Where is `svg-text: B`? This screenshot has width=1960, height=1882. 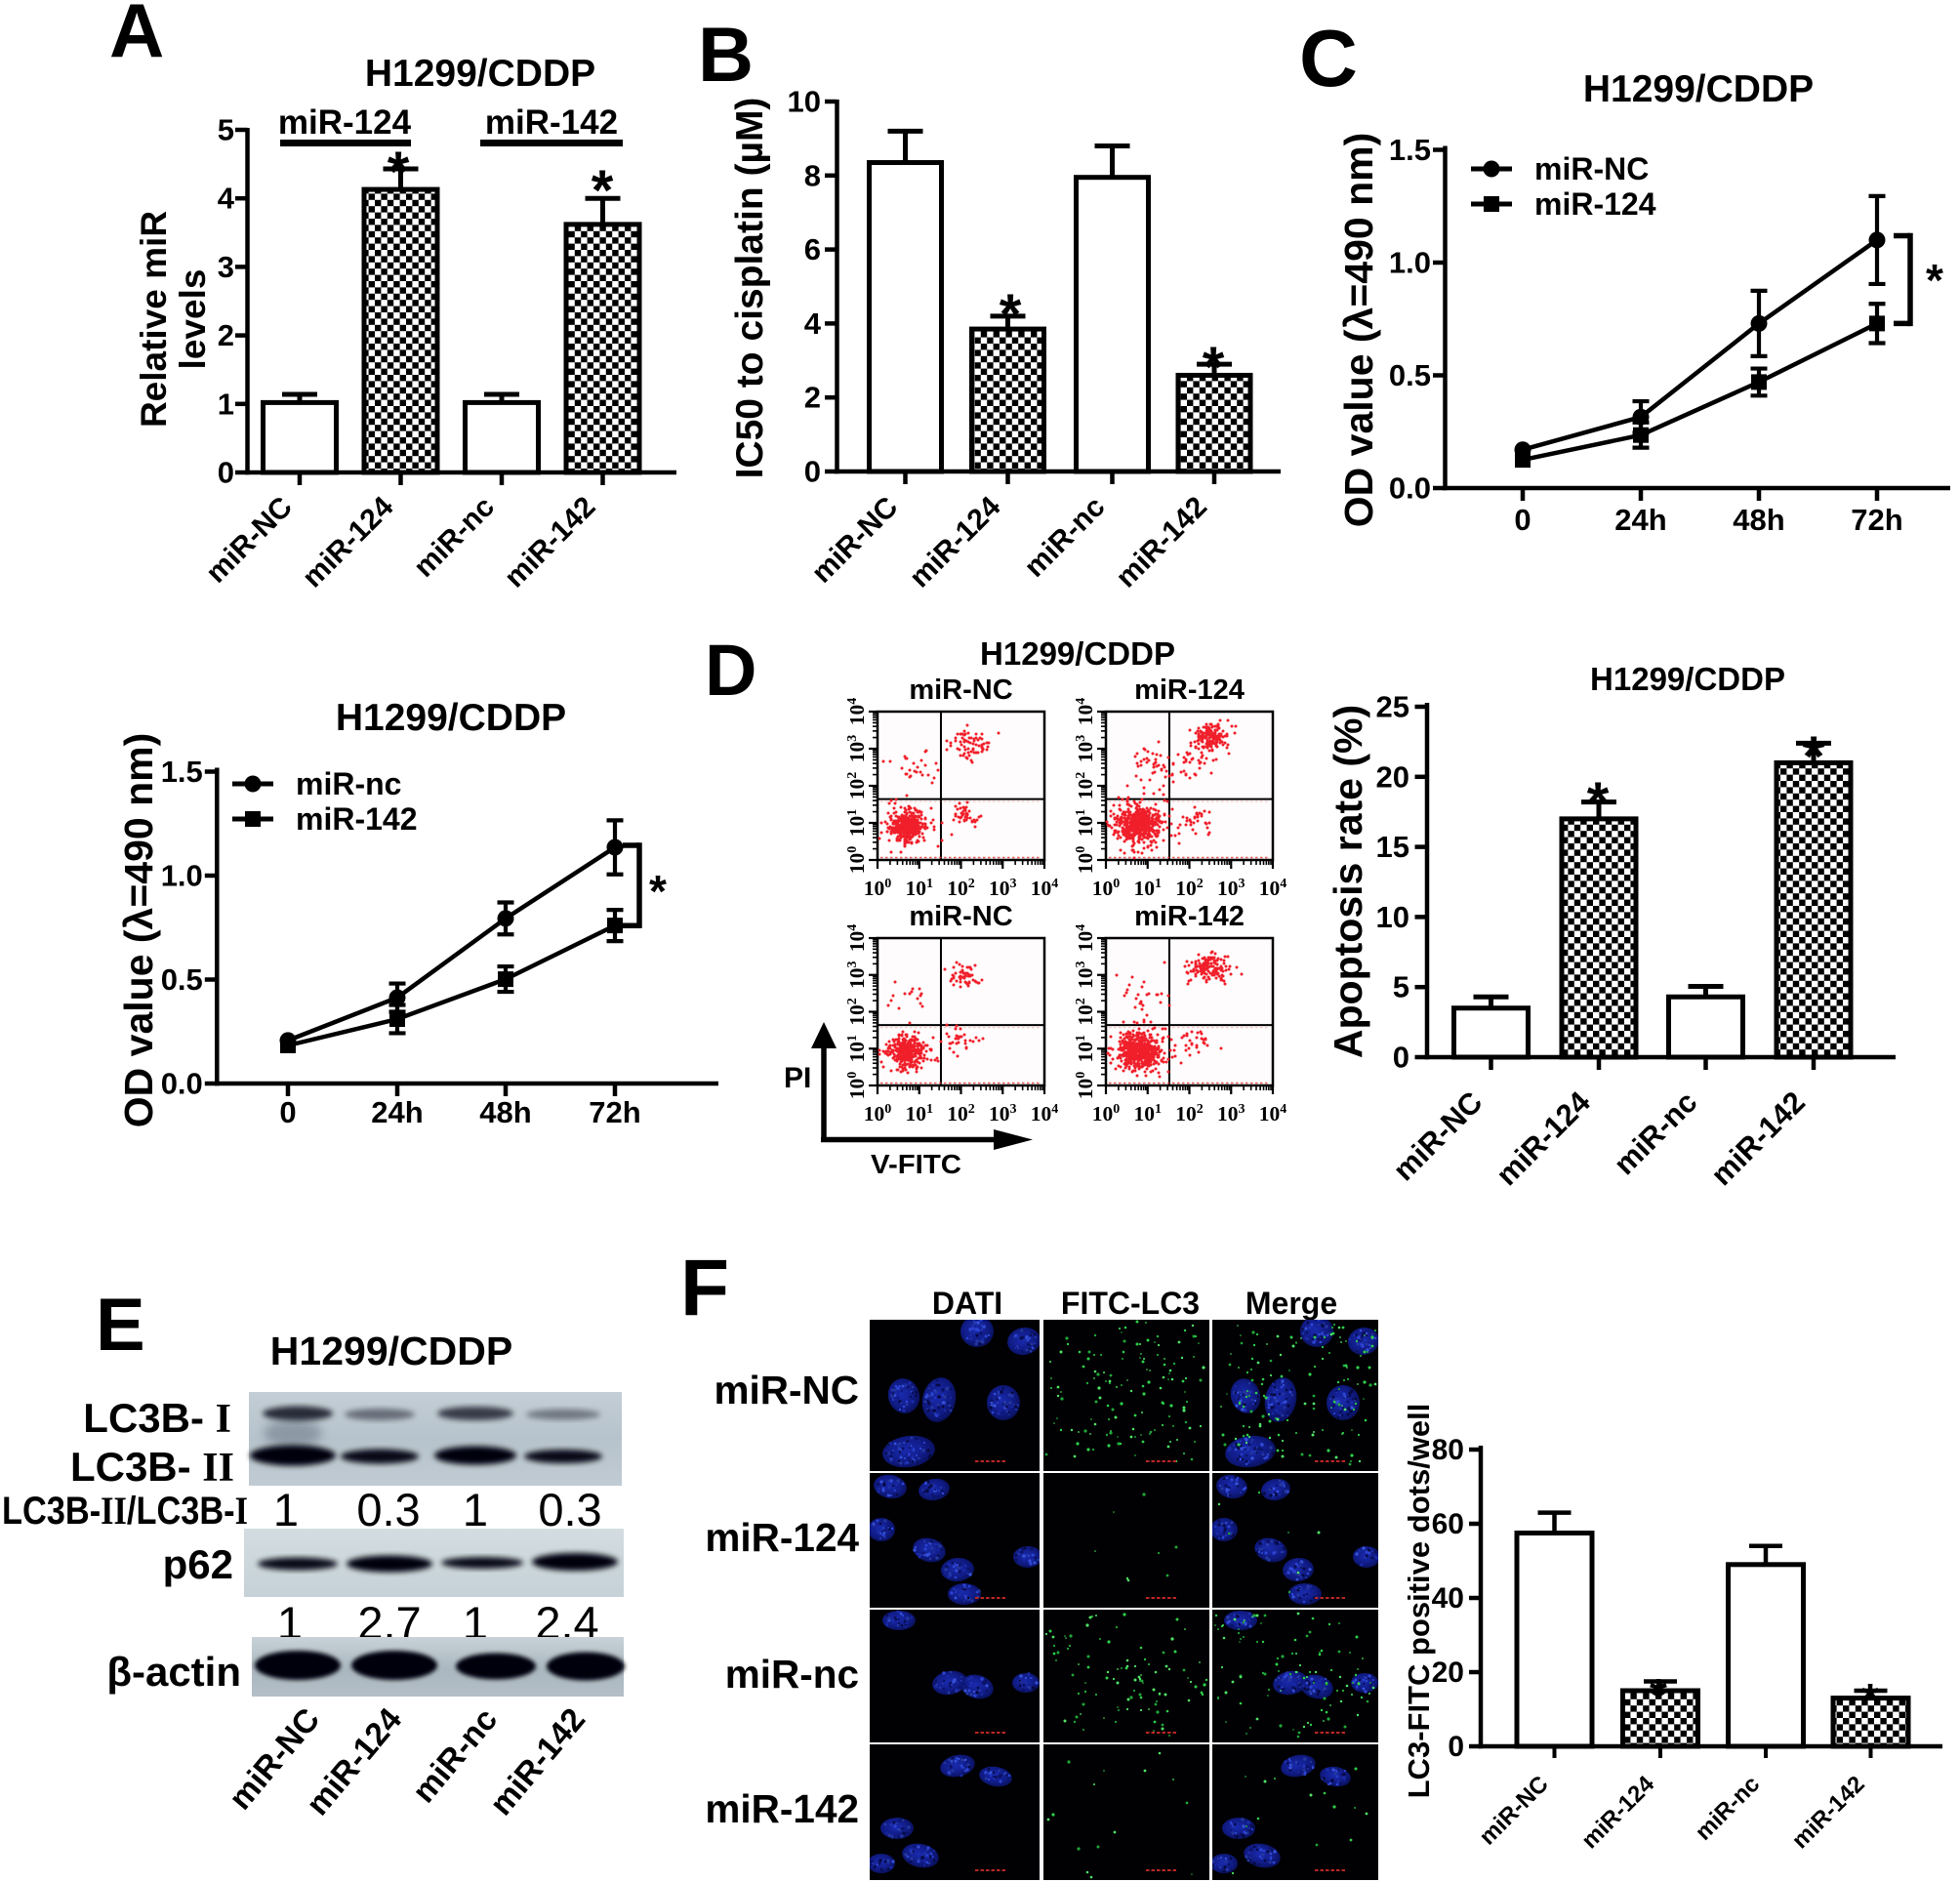 svg-text: B is located at coordinates (726, 55).